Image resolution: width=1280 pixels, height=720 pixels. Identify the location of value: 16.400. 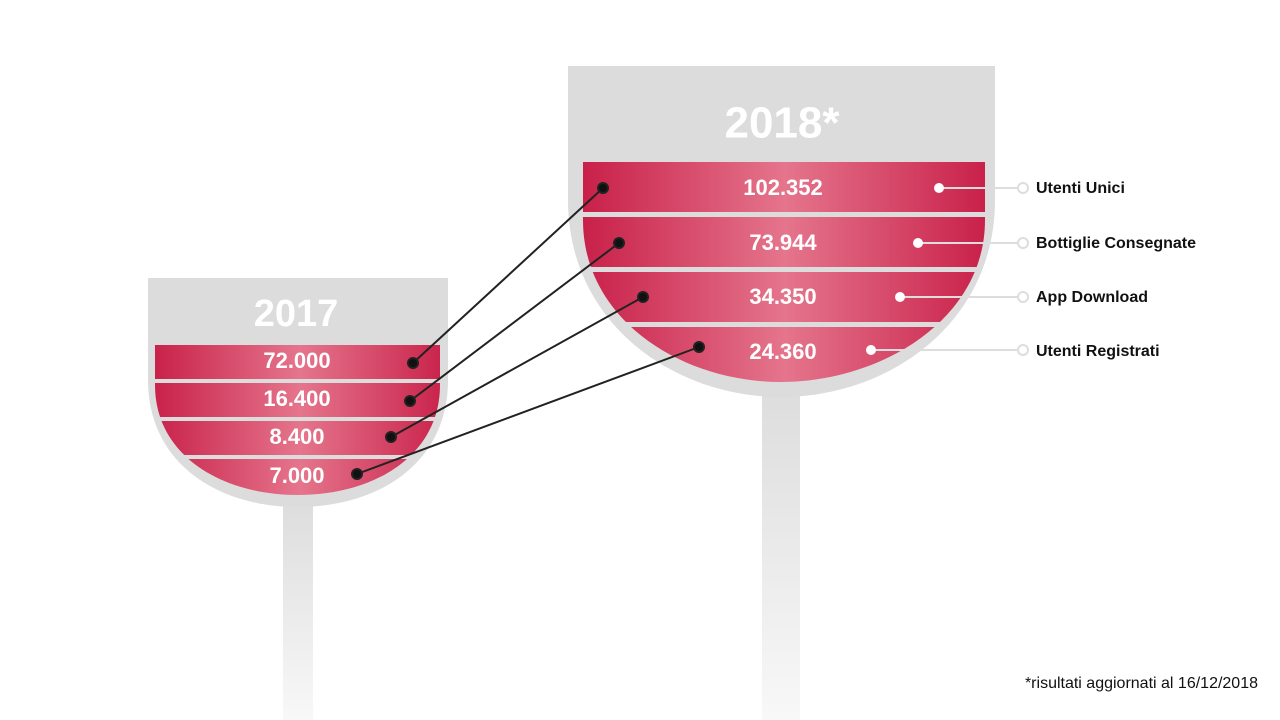
(296, 398).